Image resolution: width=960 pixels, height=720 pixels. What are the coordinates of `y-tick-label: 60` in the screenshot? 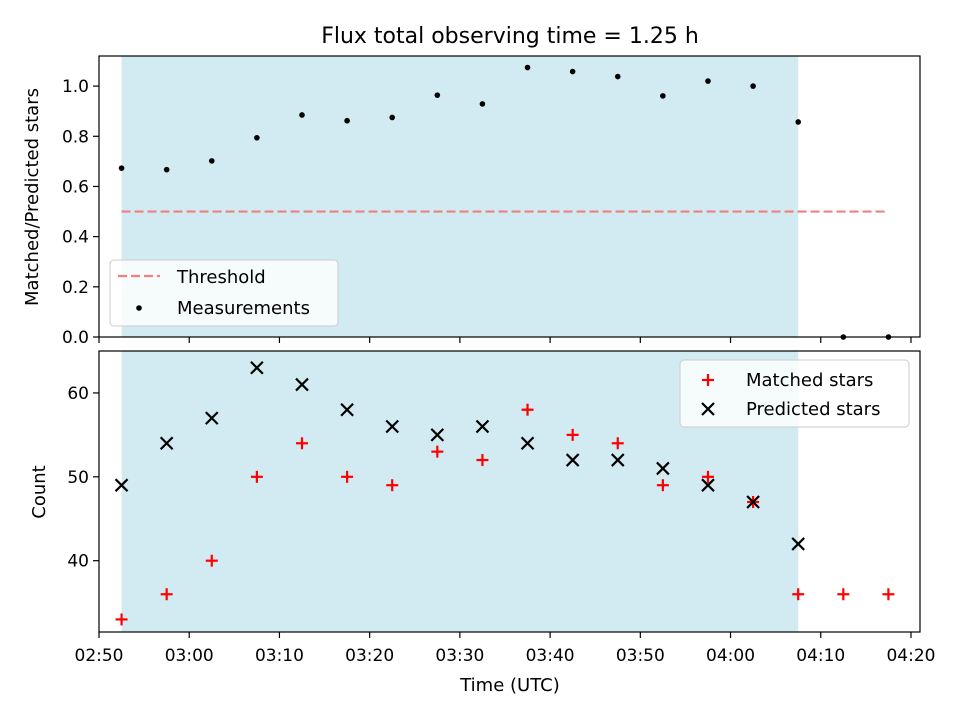 It's located at (78, 394).